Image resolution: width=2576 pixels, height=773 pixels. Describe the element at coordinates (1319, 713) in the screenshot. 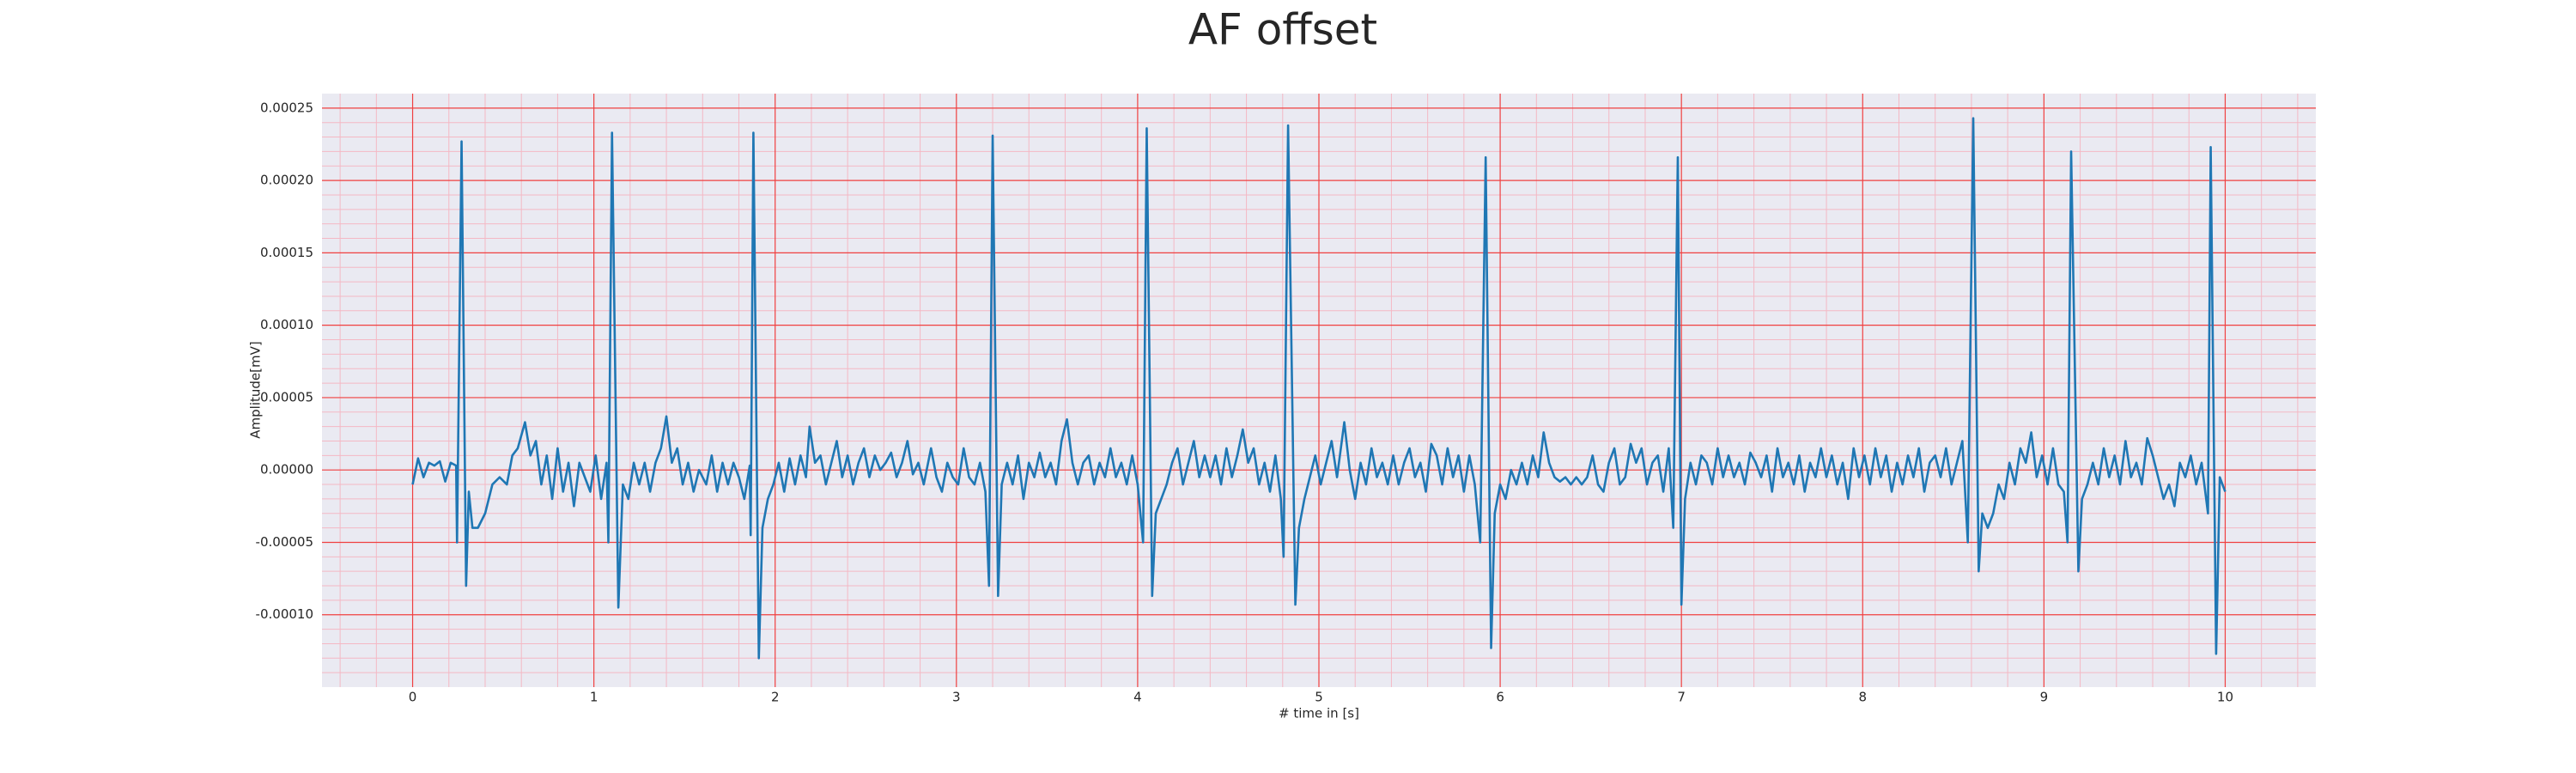

I see `x-axis-label: # time in [s]` at that location.